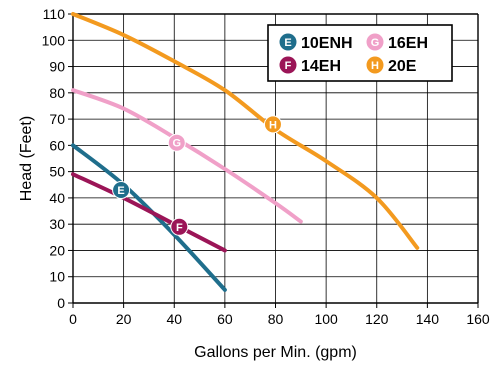 The image size is (500, 367). Describe the element at coordinates (174, 319) in the screenshot. I see `x-tick-label: 40` at that location.